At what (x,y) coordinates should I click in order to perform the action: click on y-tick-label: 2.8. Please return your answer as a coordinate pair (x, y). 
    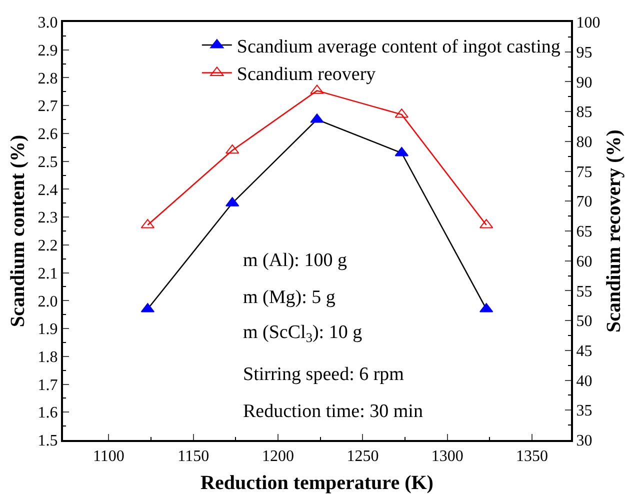
    Looking at the image, I should click on (48, 79).